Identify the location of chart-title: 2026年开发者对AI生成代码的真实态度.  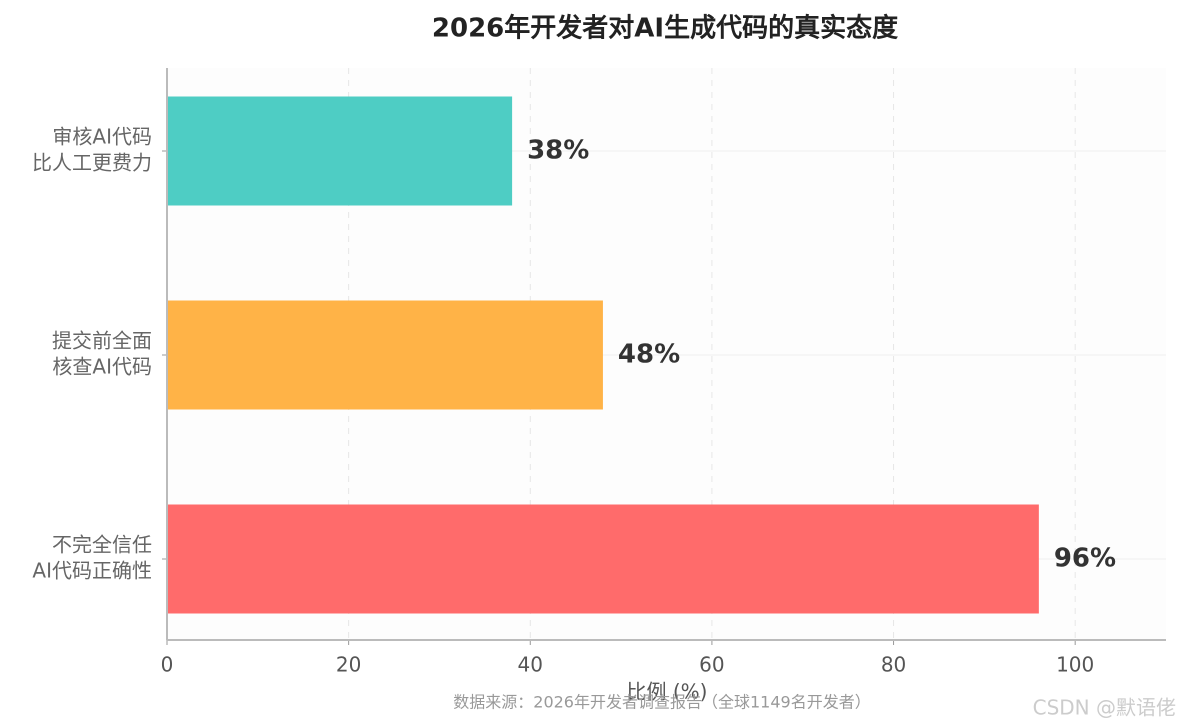
(665, 28).